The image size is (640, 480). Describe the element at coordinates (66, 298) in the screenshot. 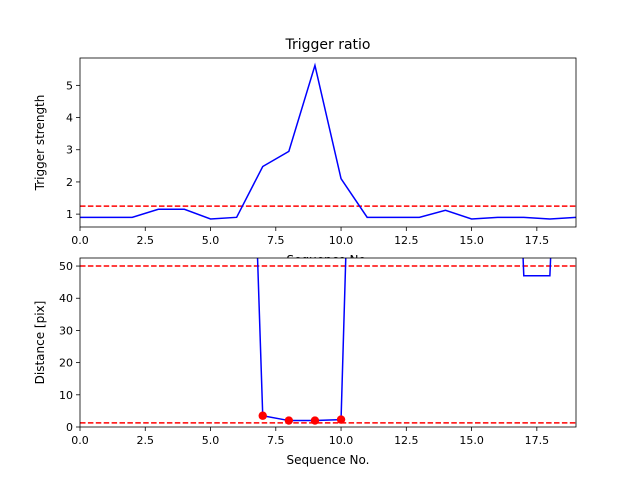

I see `y-tick-label: 40` at that location.